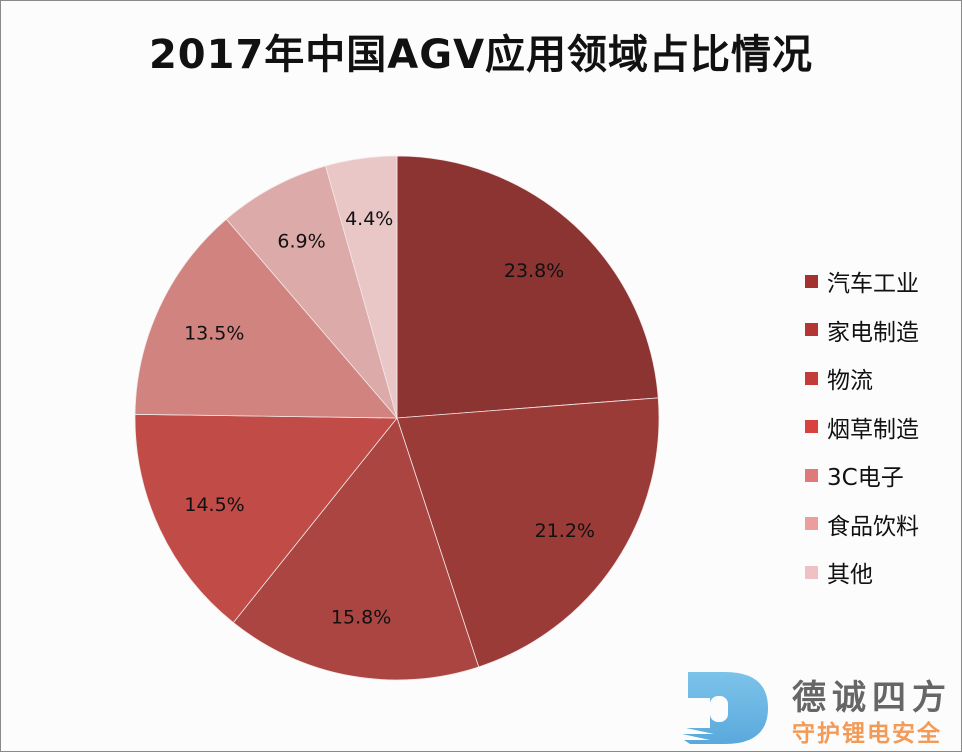 The width and height of the screenshot is (962, 752). I want to click on data-label: 15.8%, so click(361, 618).